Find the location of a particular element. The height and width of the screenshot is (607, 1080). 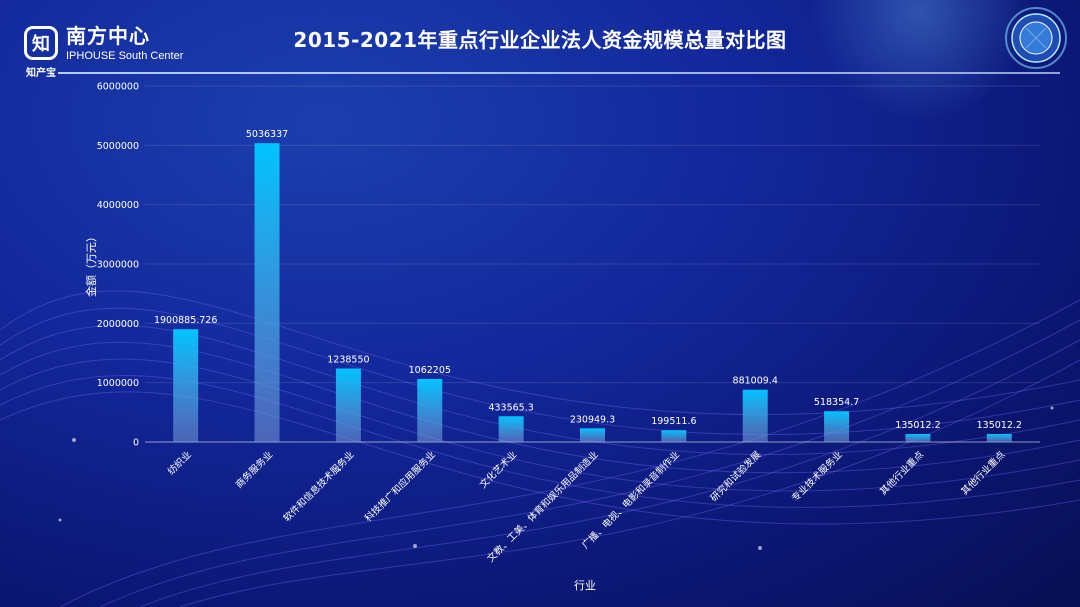

x-axis-label: 行业 is located at coordinates (585, 585).